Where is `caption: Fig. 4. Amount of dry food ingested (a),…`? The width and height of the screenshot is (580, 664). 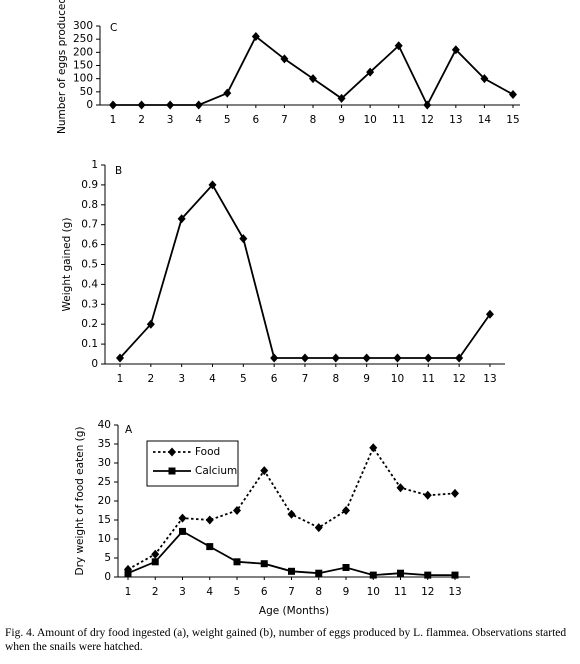
caption: Fig. 4. Amount of dry food ingested (a),… is located at coordinates (286, 640).